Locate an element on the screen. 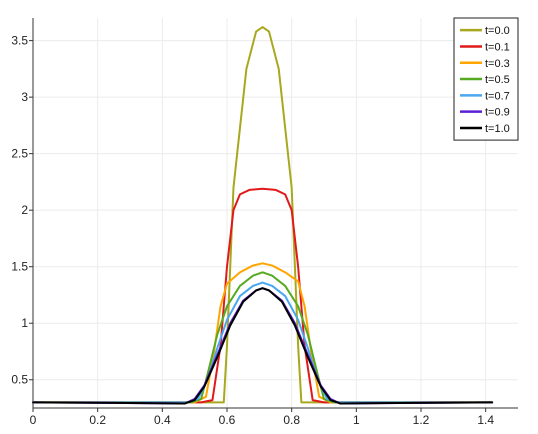 This screenshot has width=538, height=434. legend-label: t=1.0 is located at coordinates (497, 129).